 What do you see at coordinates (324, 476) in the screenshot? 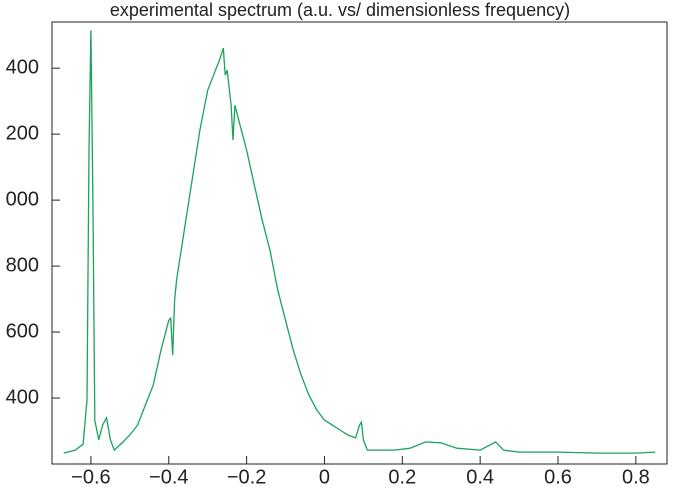
I see `x-tick-label: 0` at bounding box center [324, 476].